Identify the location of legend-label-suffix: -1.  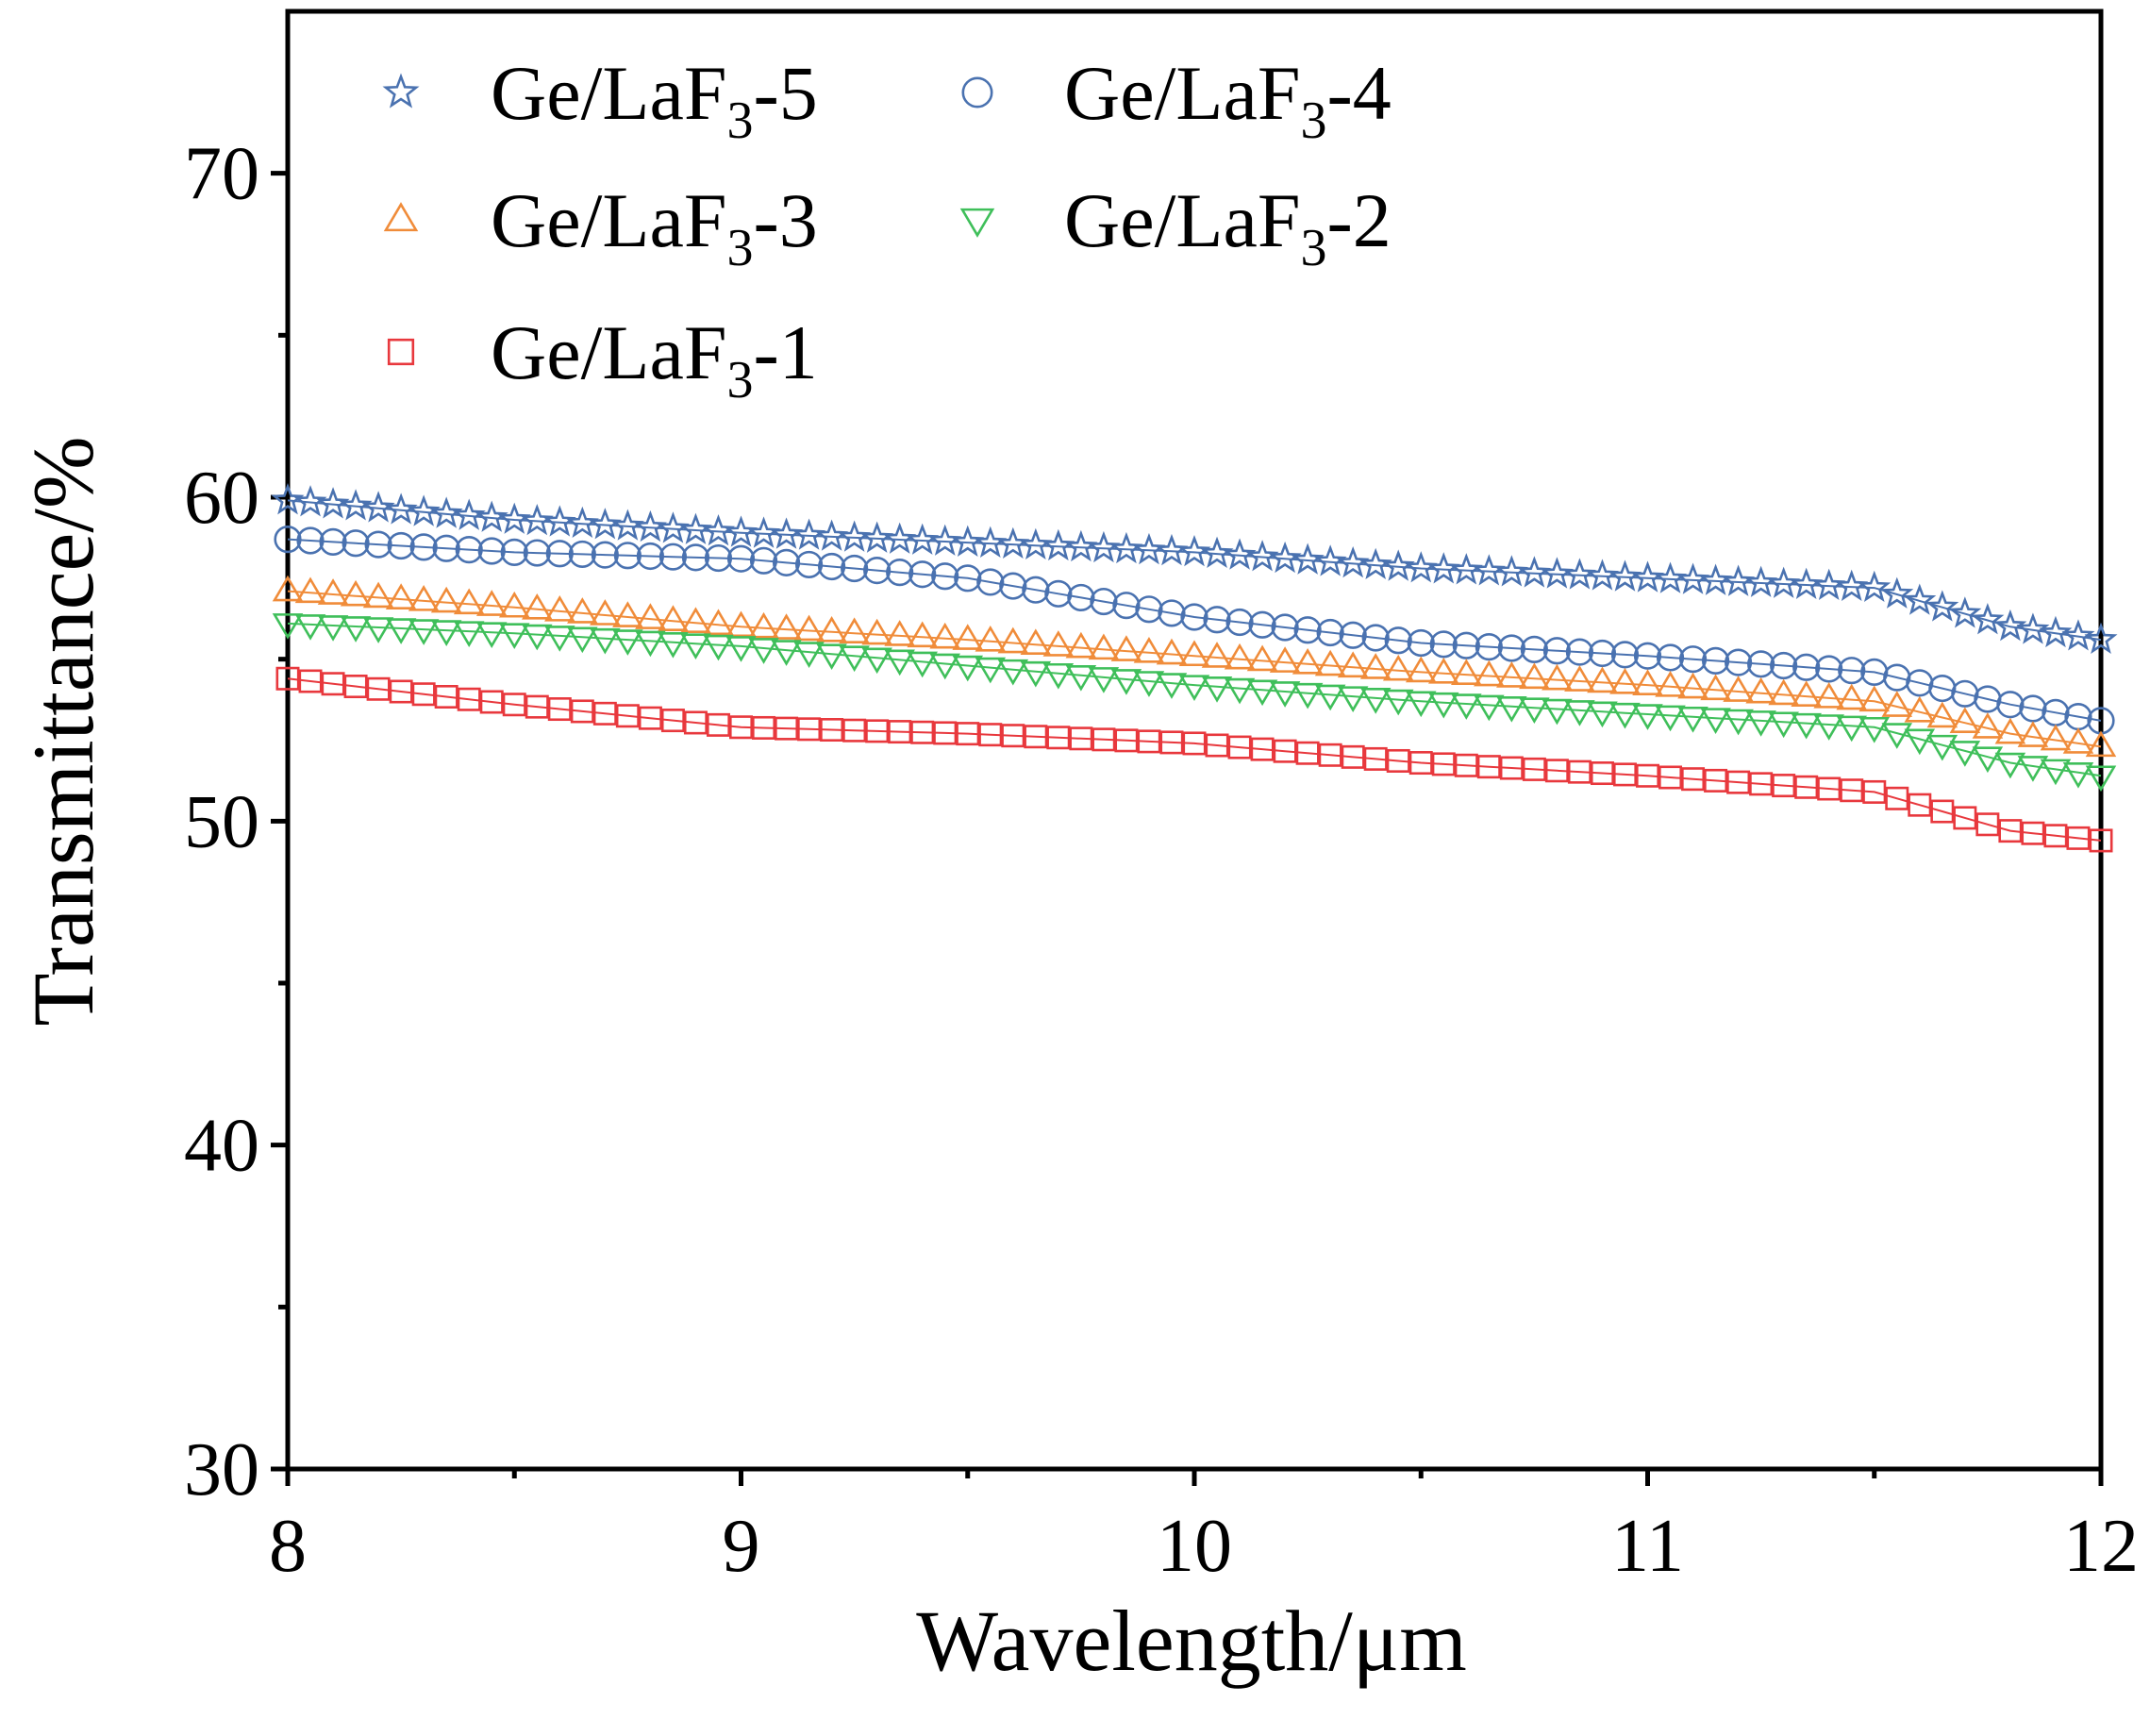
(785, 352).